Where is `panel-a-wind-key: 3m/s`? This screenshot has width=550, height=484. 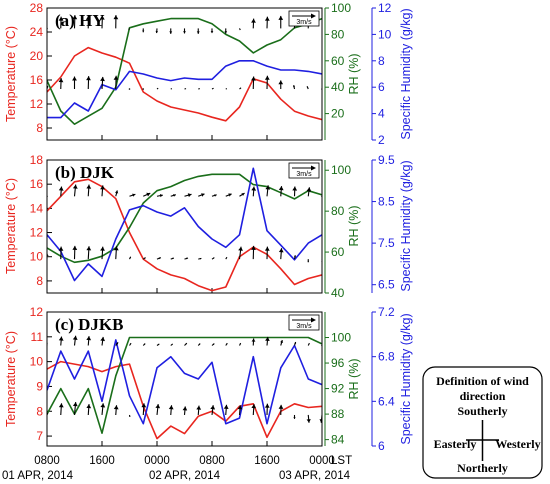
panel-a-wind-key: 3m/s is located at coordinates (304, 18).